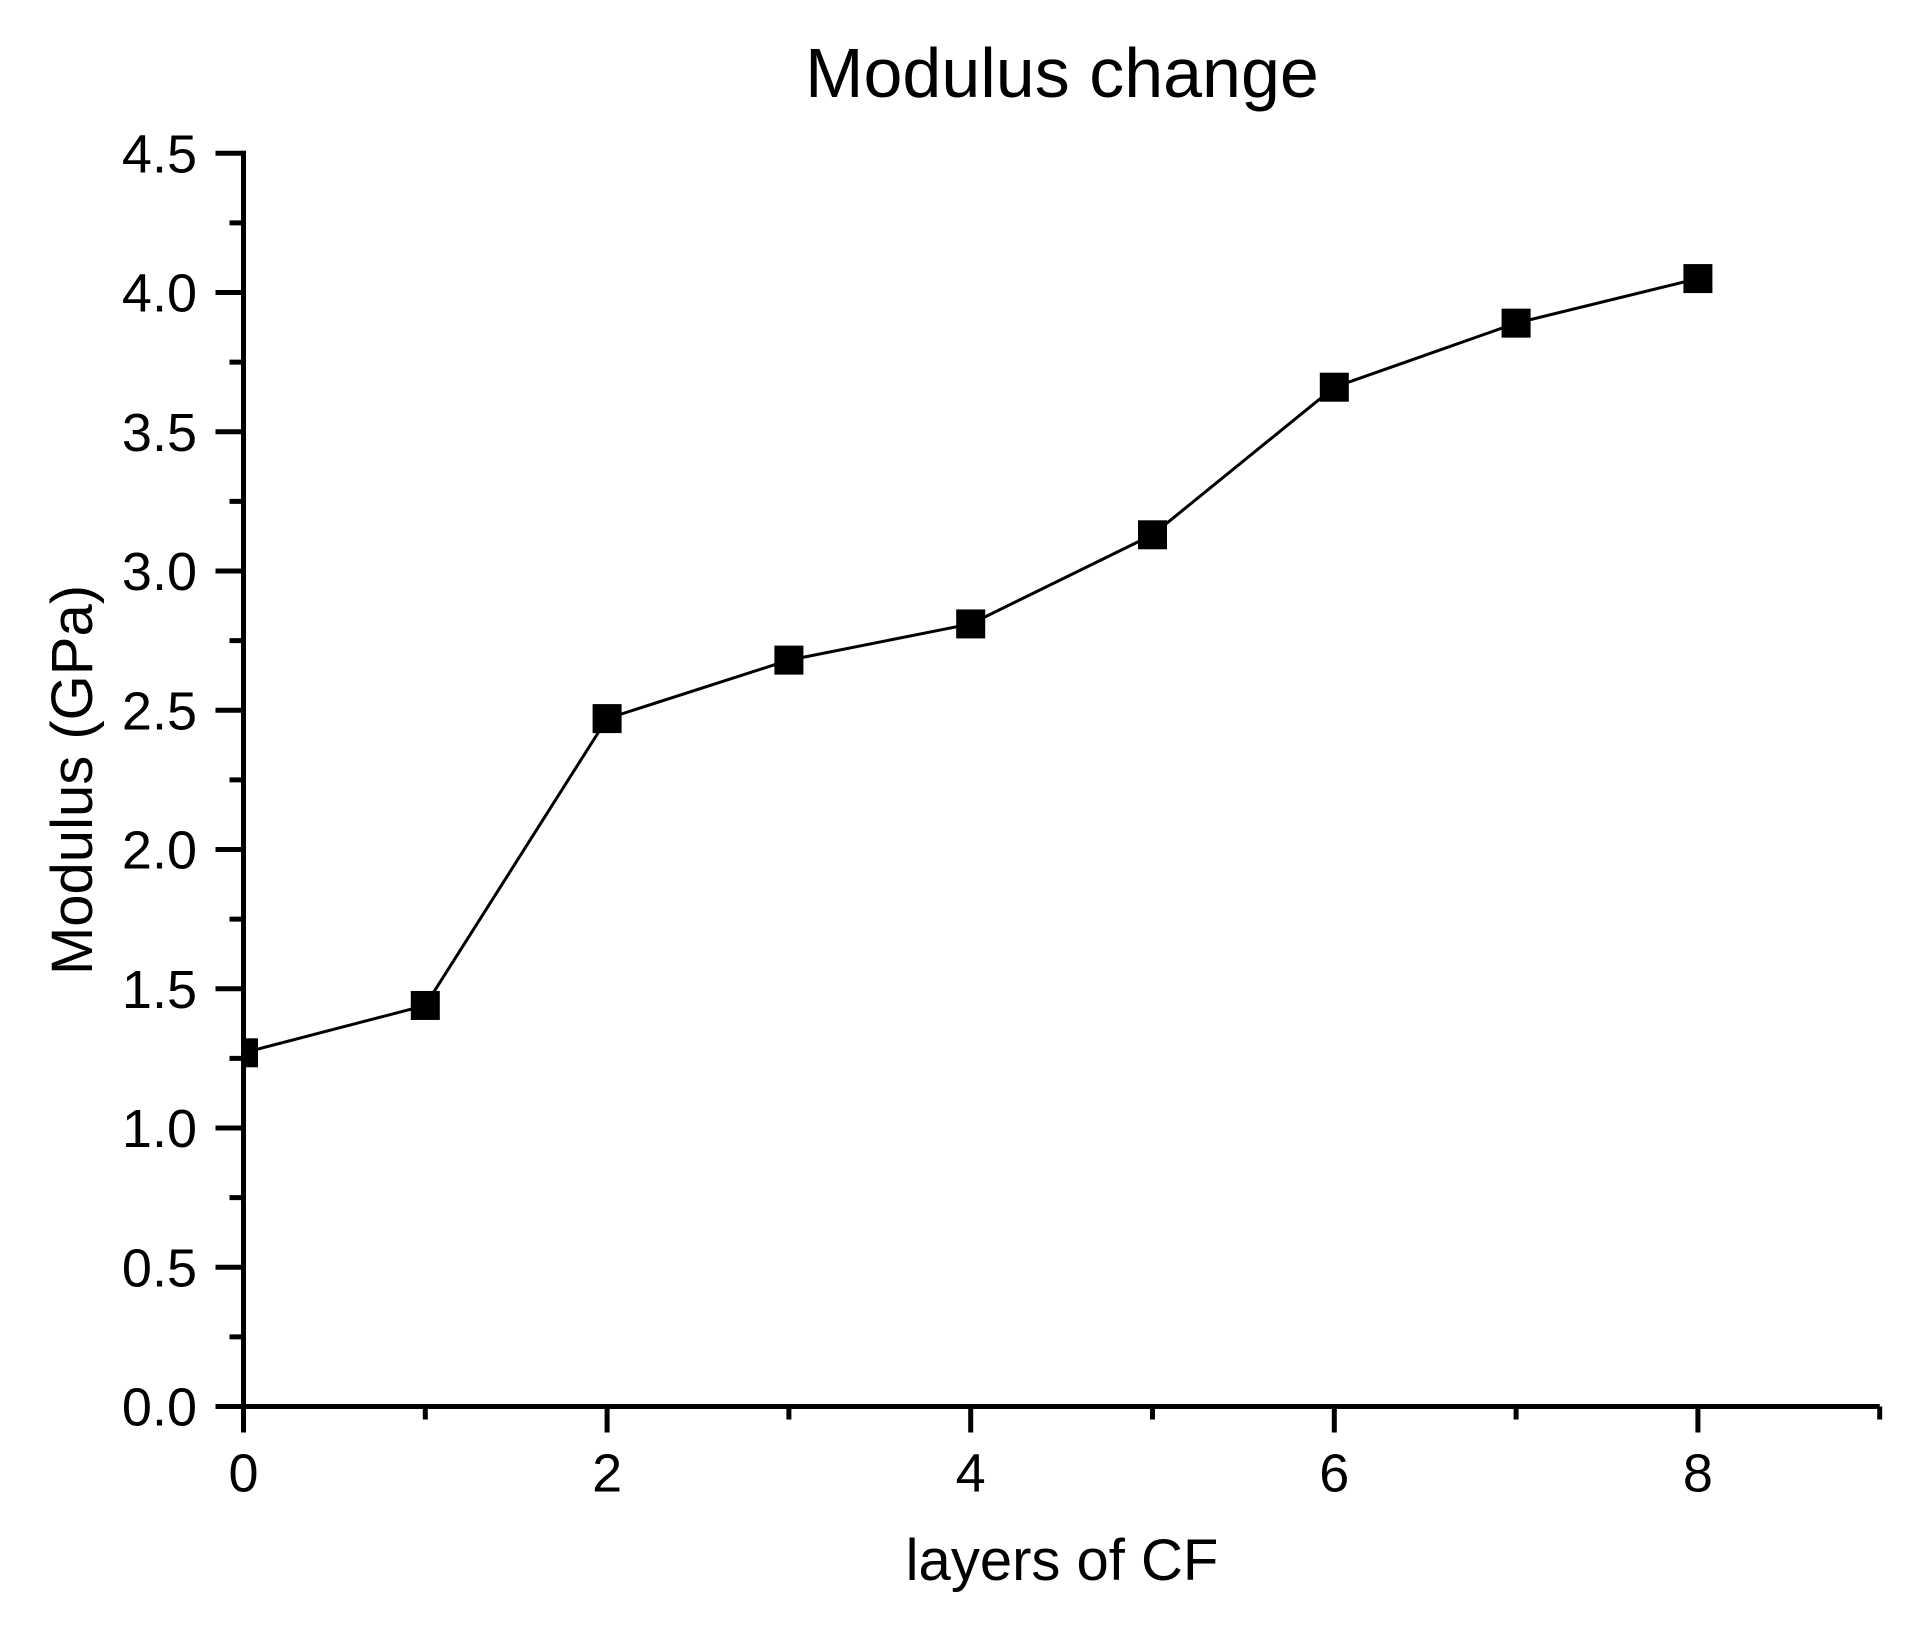  I want to click on x-tick-label: 2, so click(607, 1474).